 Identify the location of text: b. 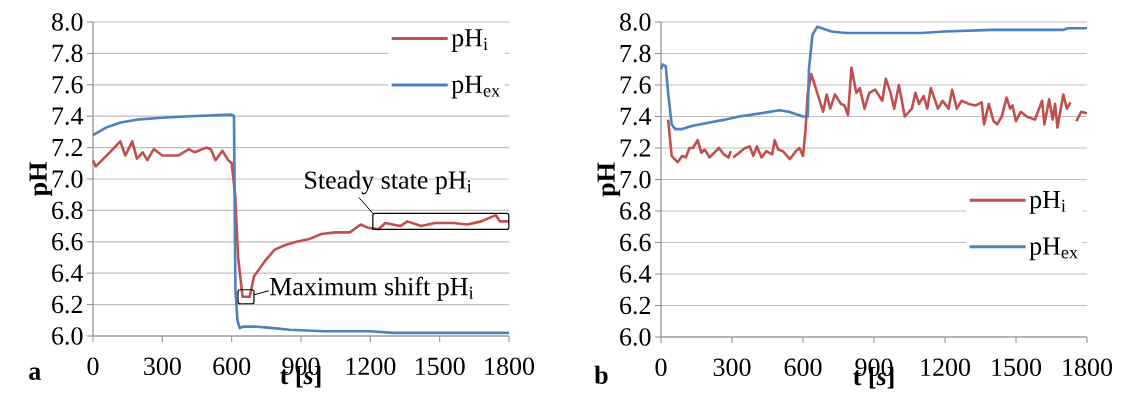
(601, 374).